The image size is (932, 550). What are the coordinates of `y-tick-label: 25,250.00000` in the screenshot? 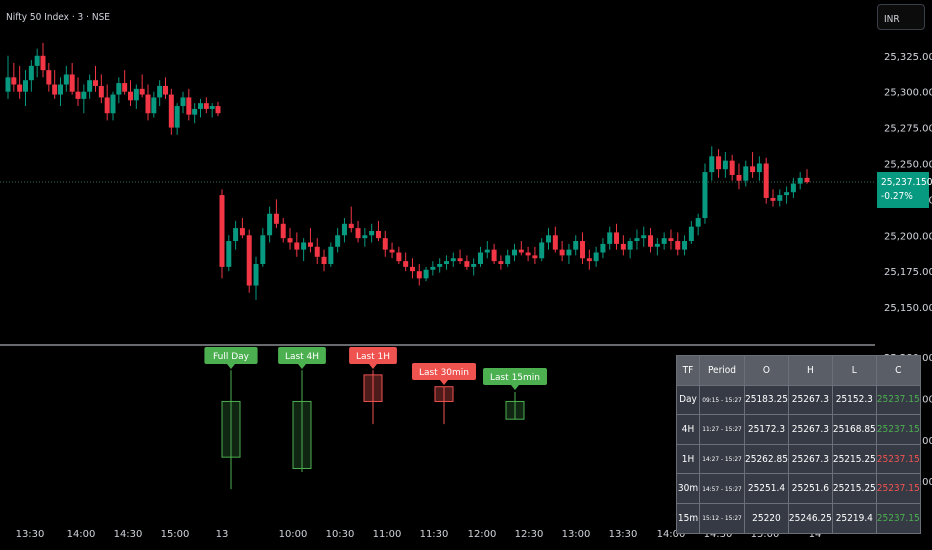 It's located at (908, 164).